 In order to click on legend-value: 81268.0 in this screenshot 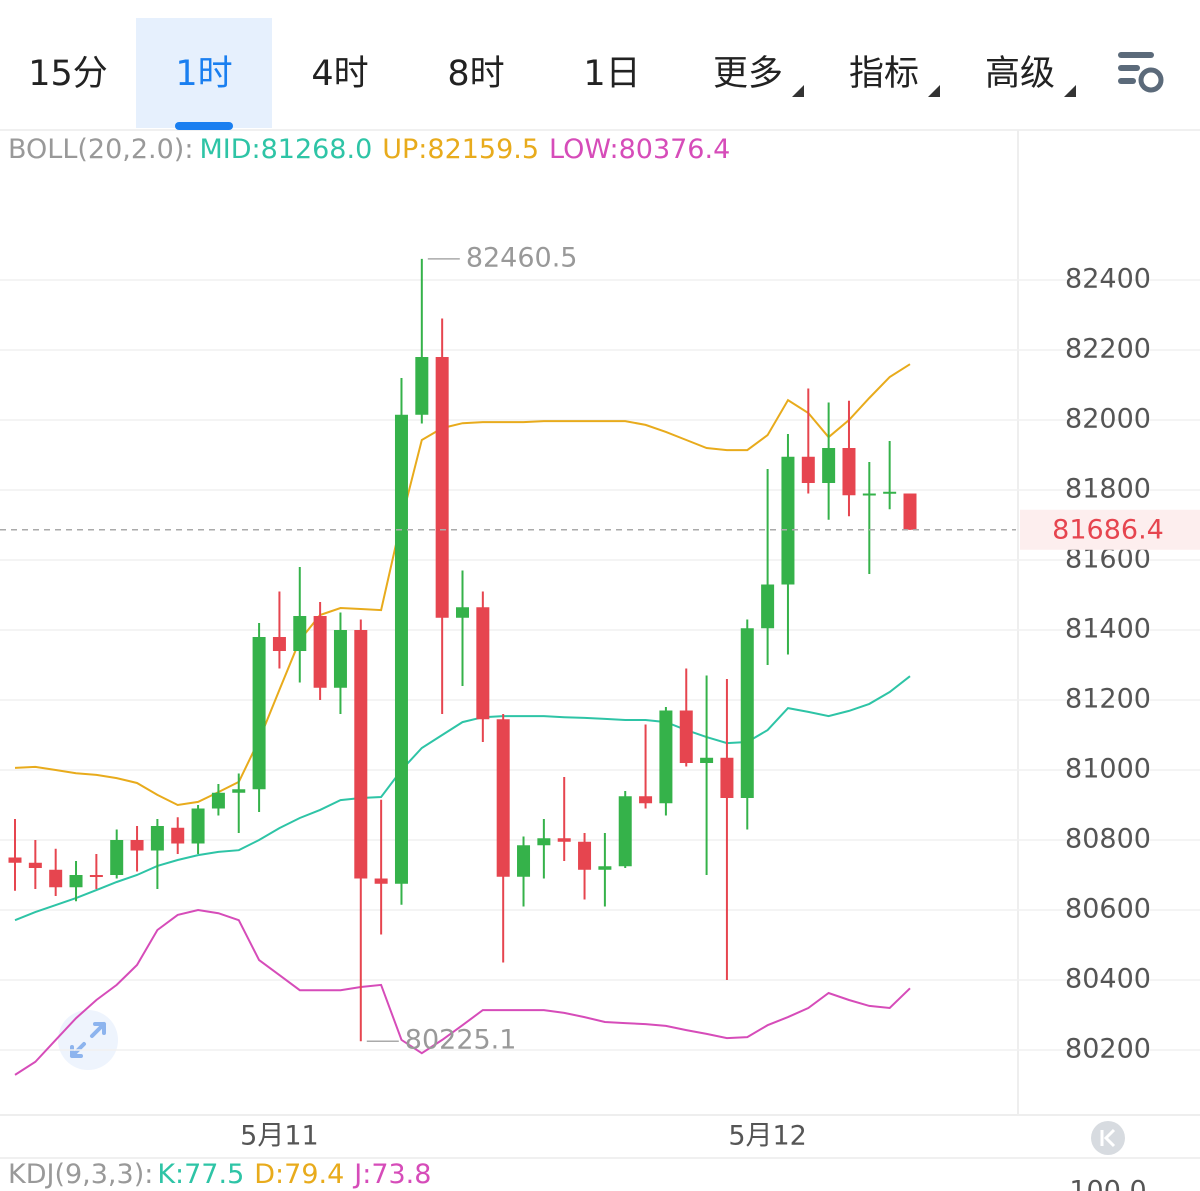, I will do `click(317, 149)`.